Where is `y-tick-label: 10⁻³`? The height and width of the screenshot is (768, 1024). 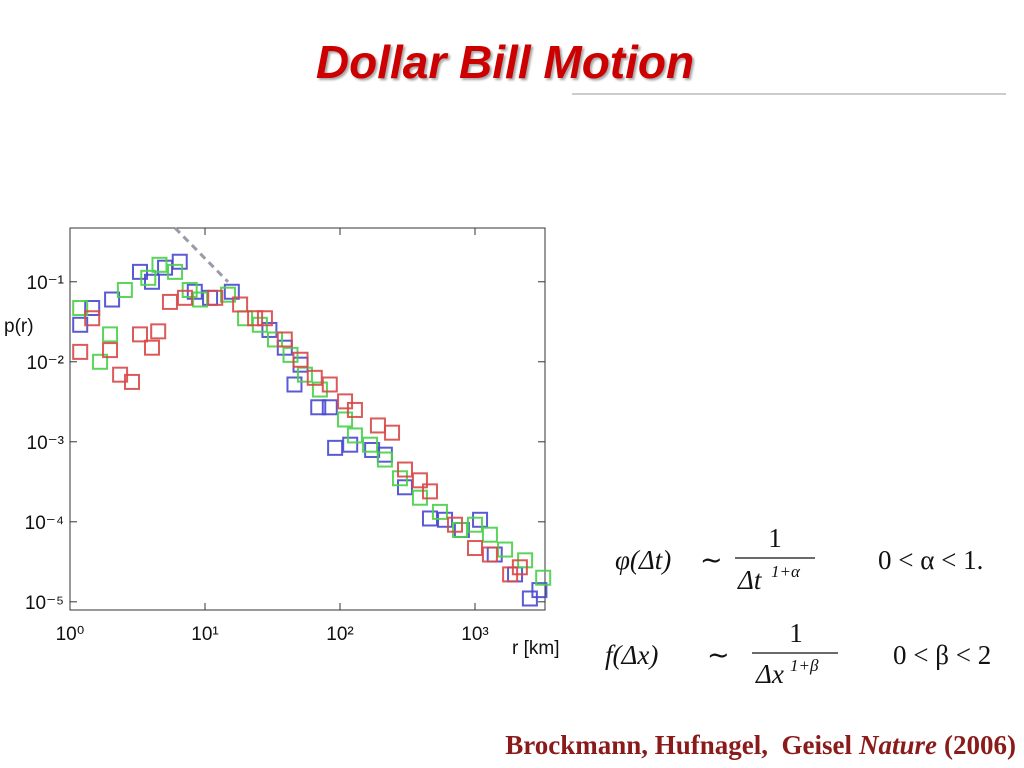 y-tick-label: 10⁻³ is located at coordinates (46, 443).